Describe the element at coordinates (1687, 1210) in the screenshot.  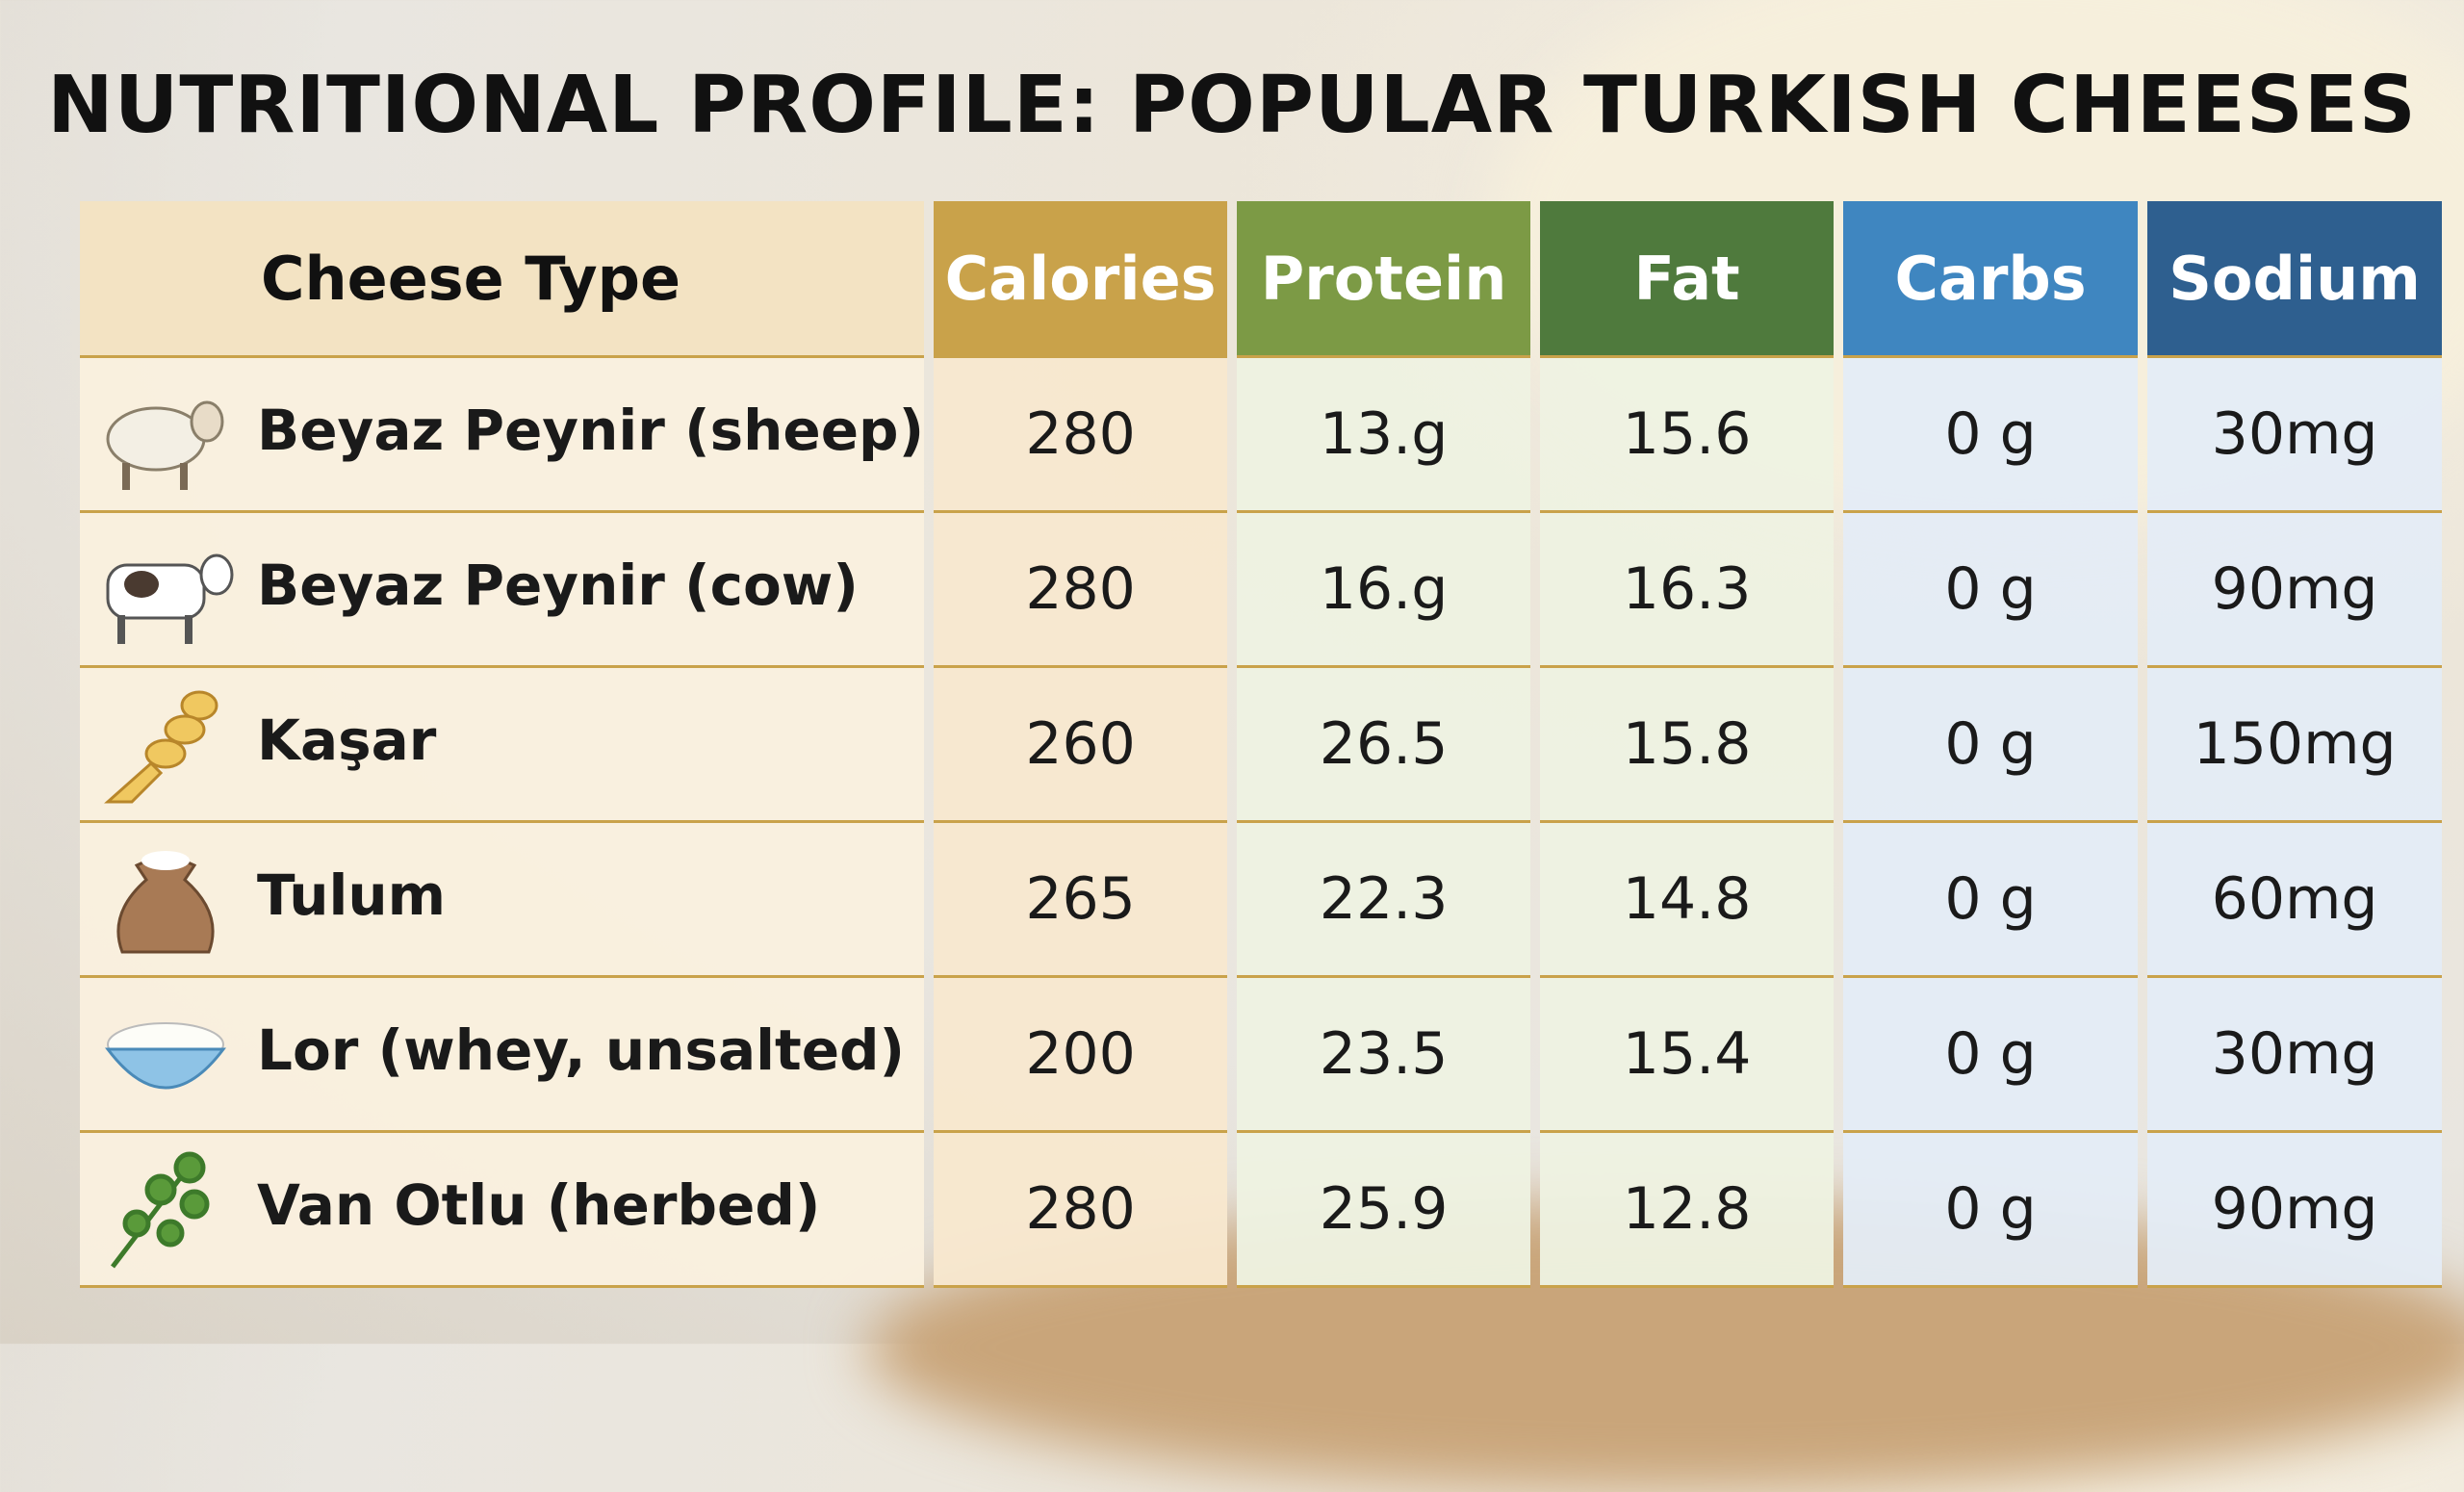
I see `fat-cell: 12.8` at that location.